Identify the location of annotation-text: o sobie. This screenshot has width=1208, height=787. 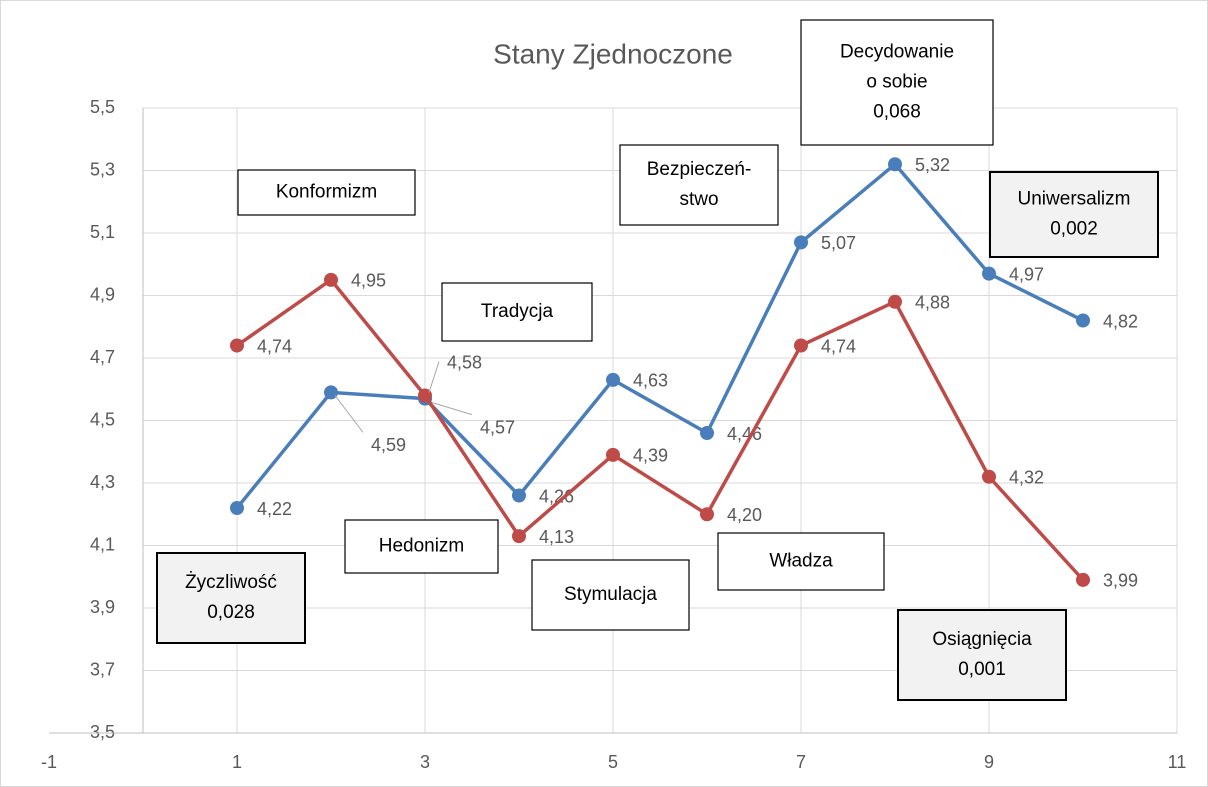
(896, 82).